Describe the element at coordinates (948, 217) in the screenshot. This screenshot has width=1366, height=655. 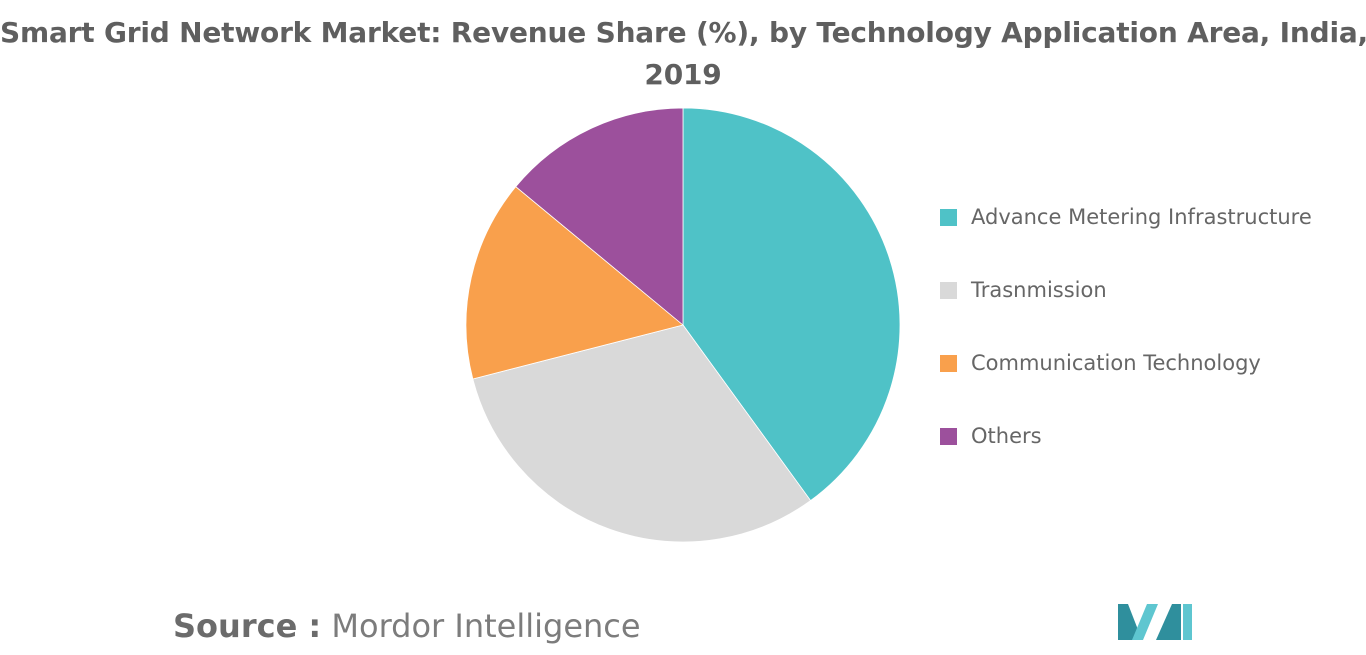
I see `legend-swatch-advance-metering` at that location.